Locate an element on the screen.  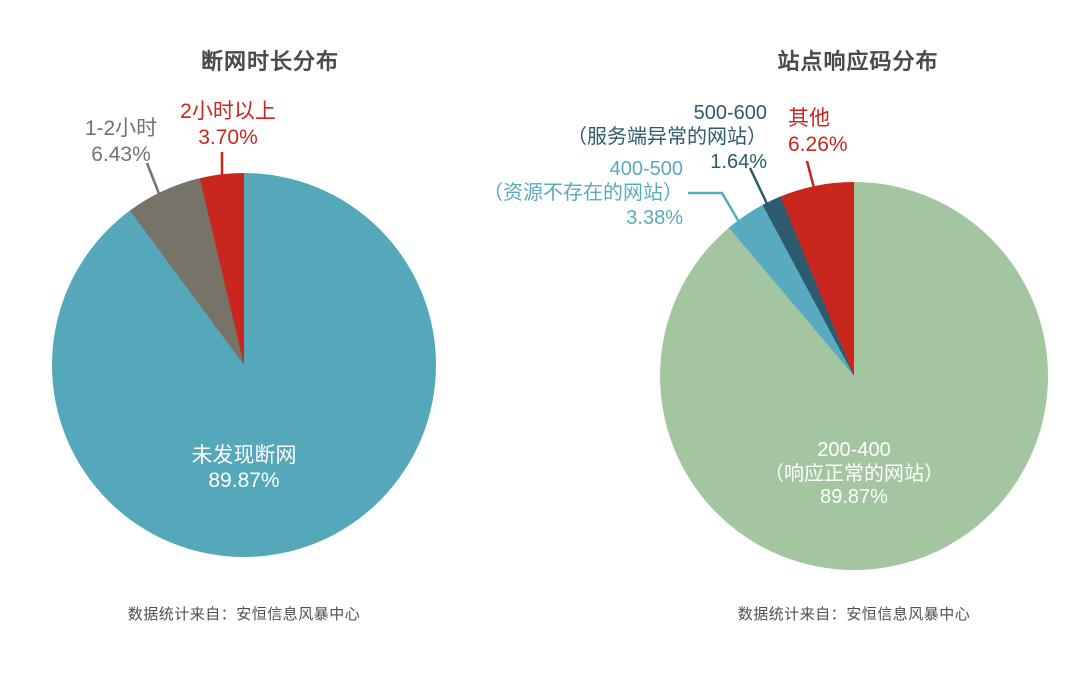
chart-title: 断网时长分布 is located at coordinates (269, 61).